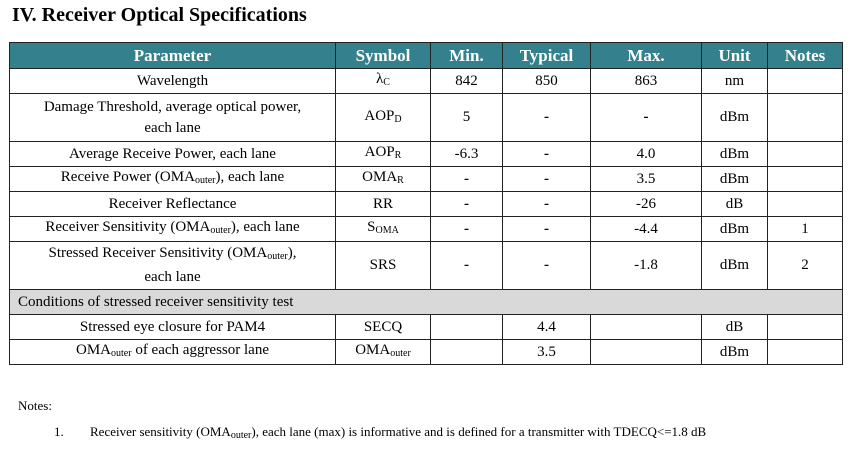 The width and height of the screenshot is (855, 455). I want to click on min-cell: 842, so click(466, 81).